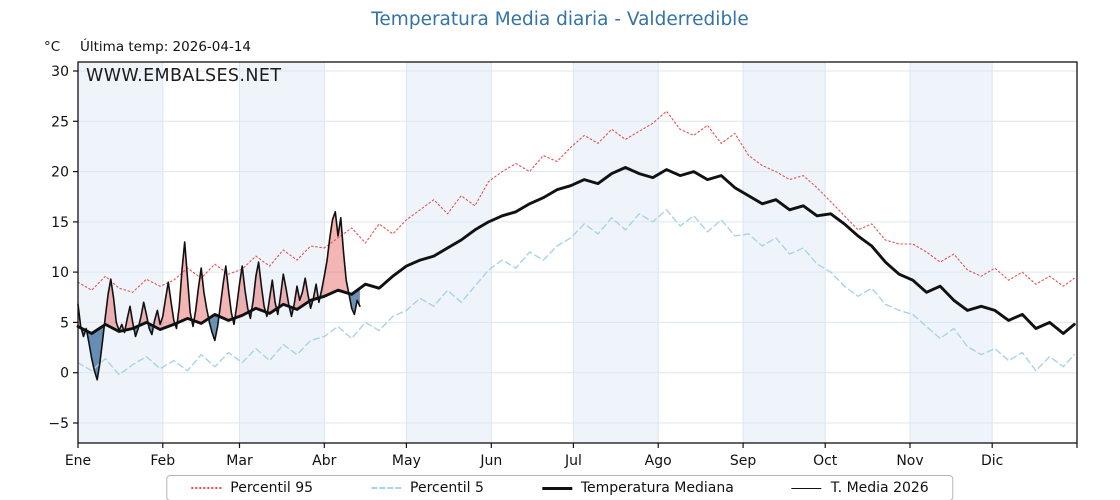 This screenshot has width=1120, height=500. Describe the element at coordinates (743, 461) in the screenshot. I see `x-tick-label: Sep` at that location.